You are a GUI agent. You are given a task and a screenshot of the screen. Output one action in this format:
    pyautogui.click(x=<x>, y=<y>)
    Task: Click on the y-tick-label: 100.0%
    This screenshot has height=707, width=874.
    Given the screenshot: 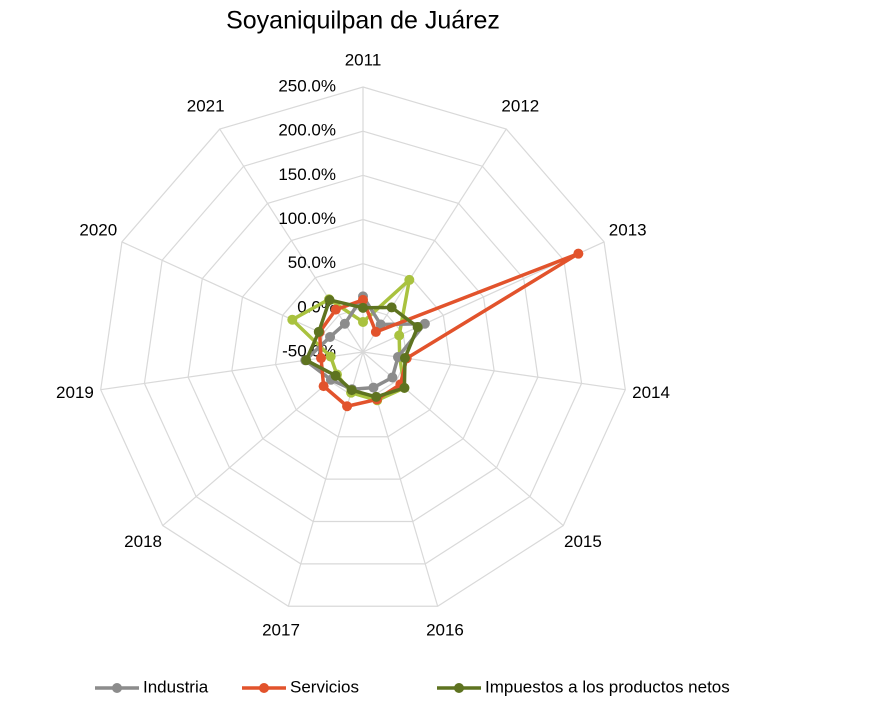 What is the action you would take?
    pyautogui.click(x=307, y=218)
    